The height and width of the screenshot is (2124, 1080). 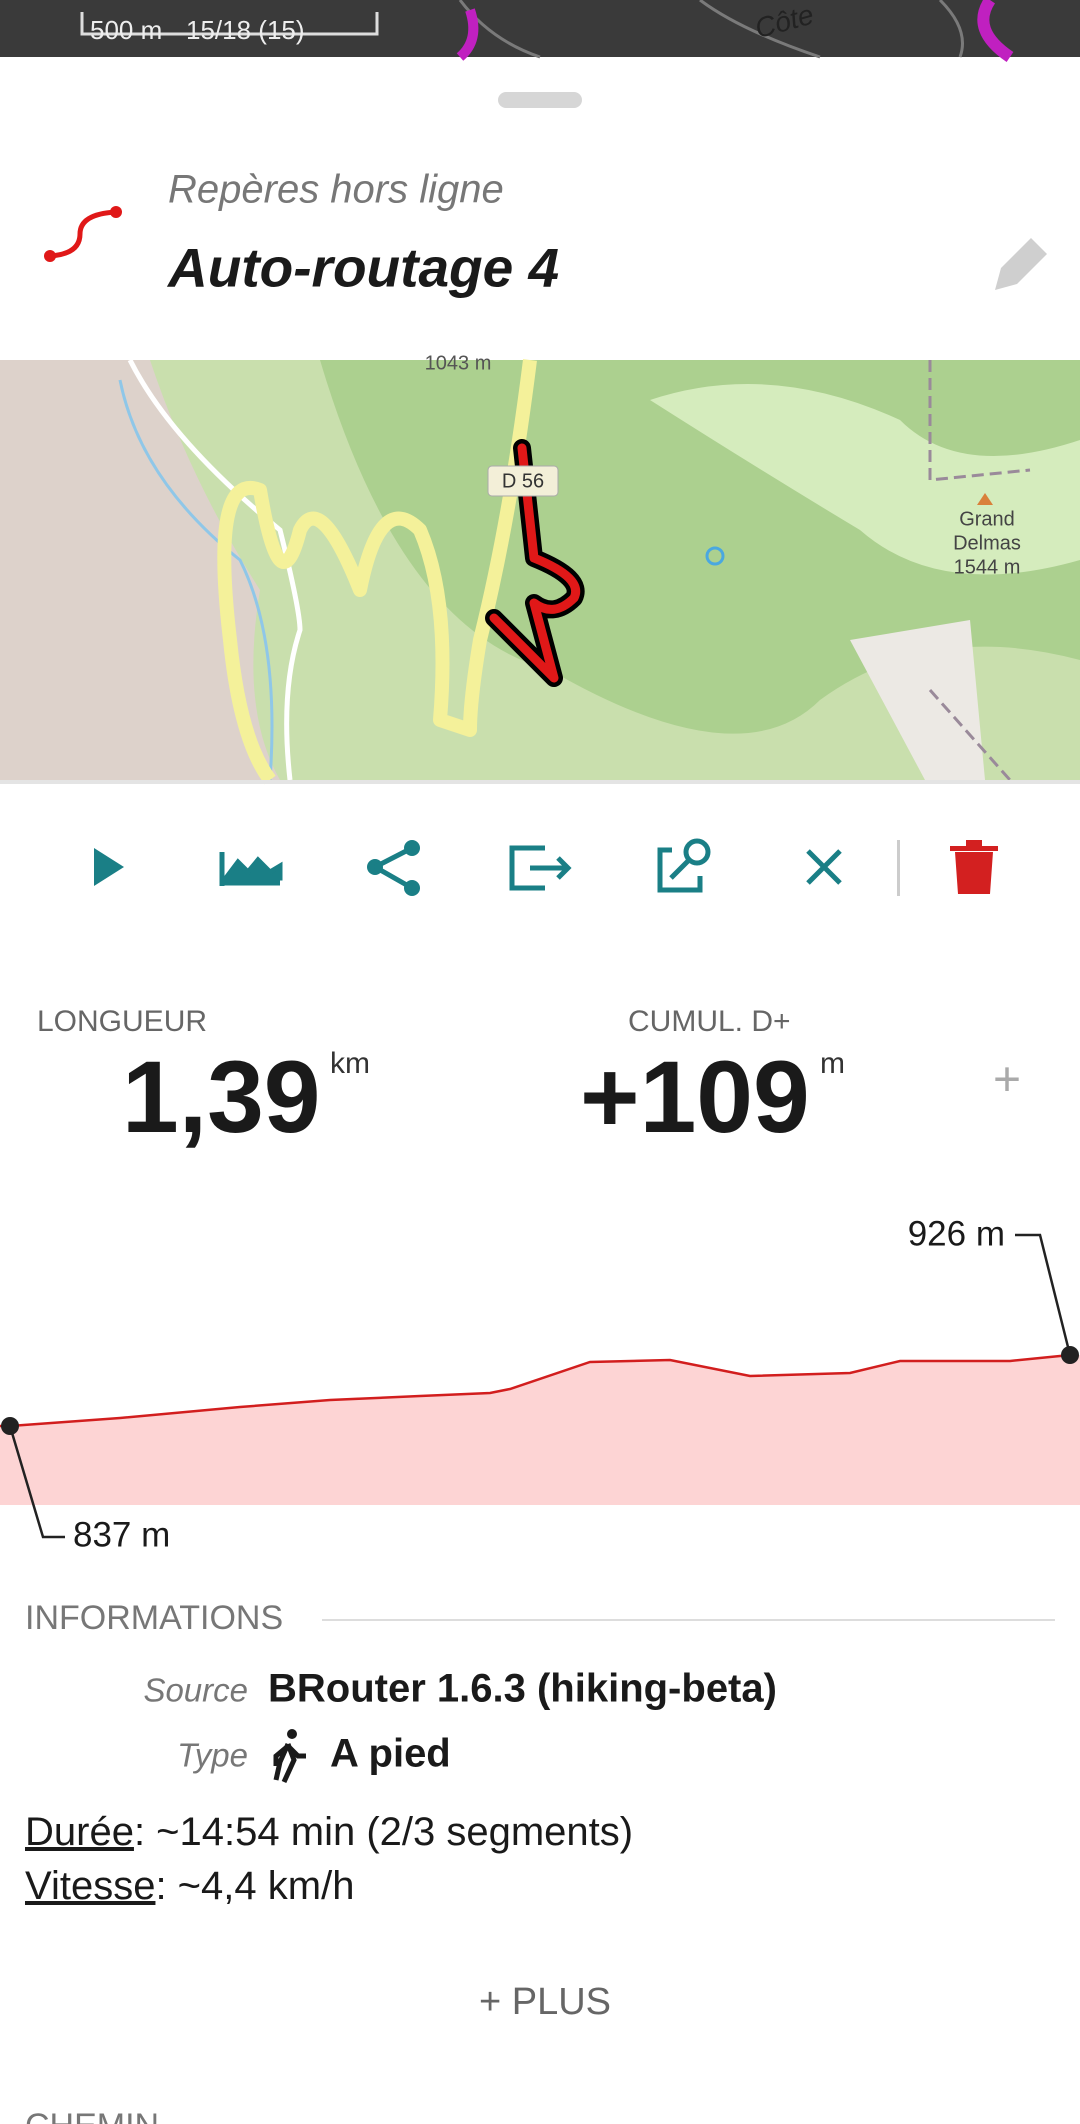 What do you see at coordinates (535, 1390) in the screenshot?
I see `profile-line` at bounding box center [535, 1390].